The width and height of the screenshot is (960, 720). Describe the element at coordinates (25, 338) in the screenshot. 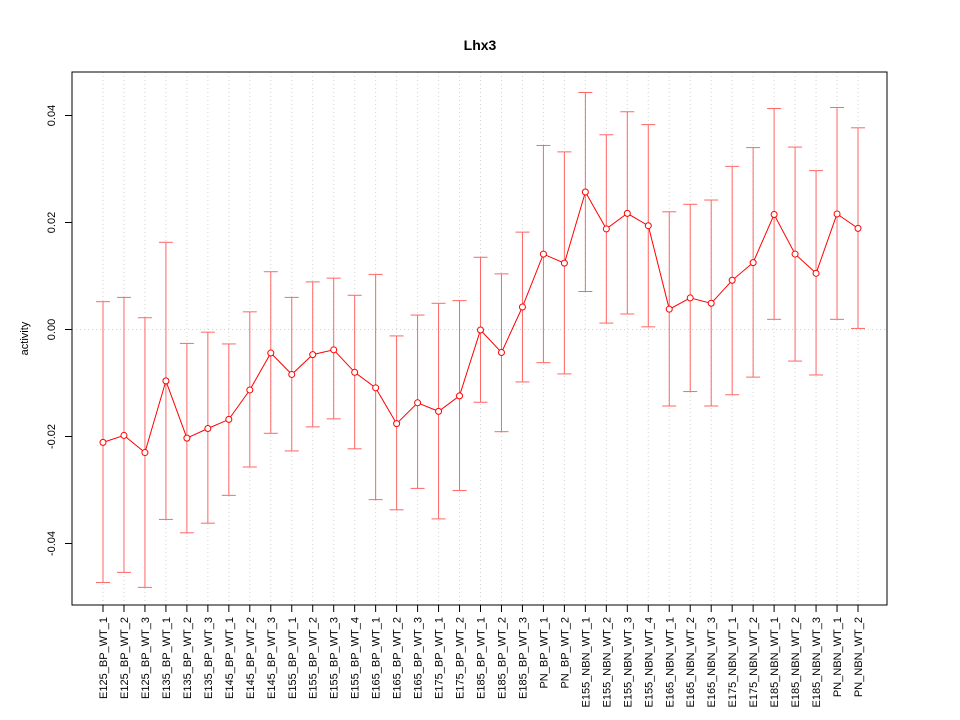

I see `y-axis-label: activity` at that location.